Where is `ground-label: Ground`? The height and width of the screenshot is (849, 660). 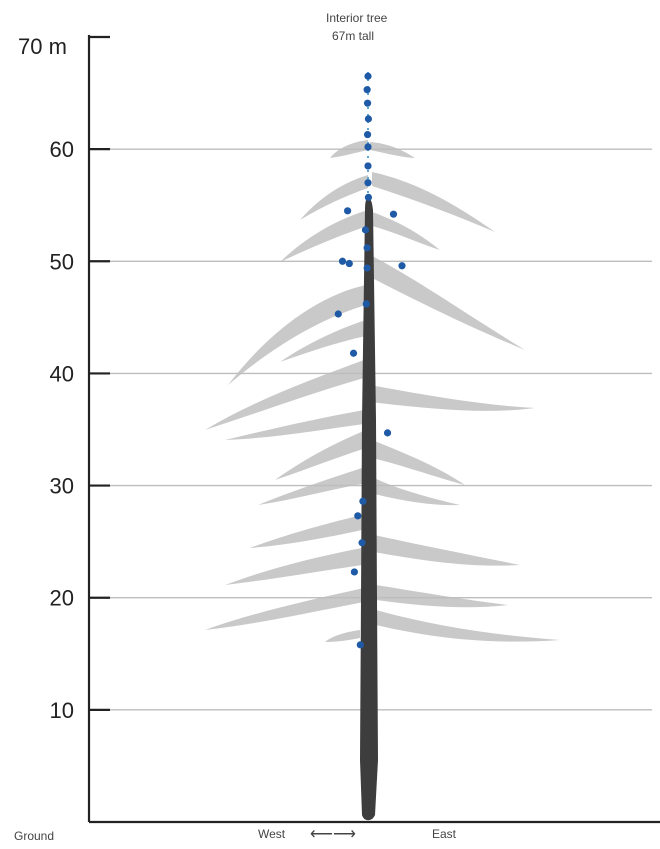 ground-label: Ground is located at coordinates (34, 836).